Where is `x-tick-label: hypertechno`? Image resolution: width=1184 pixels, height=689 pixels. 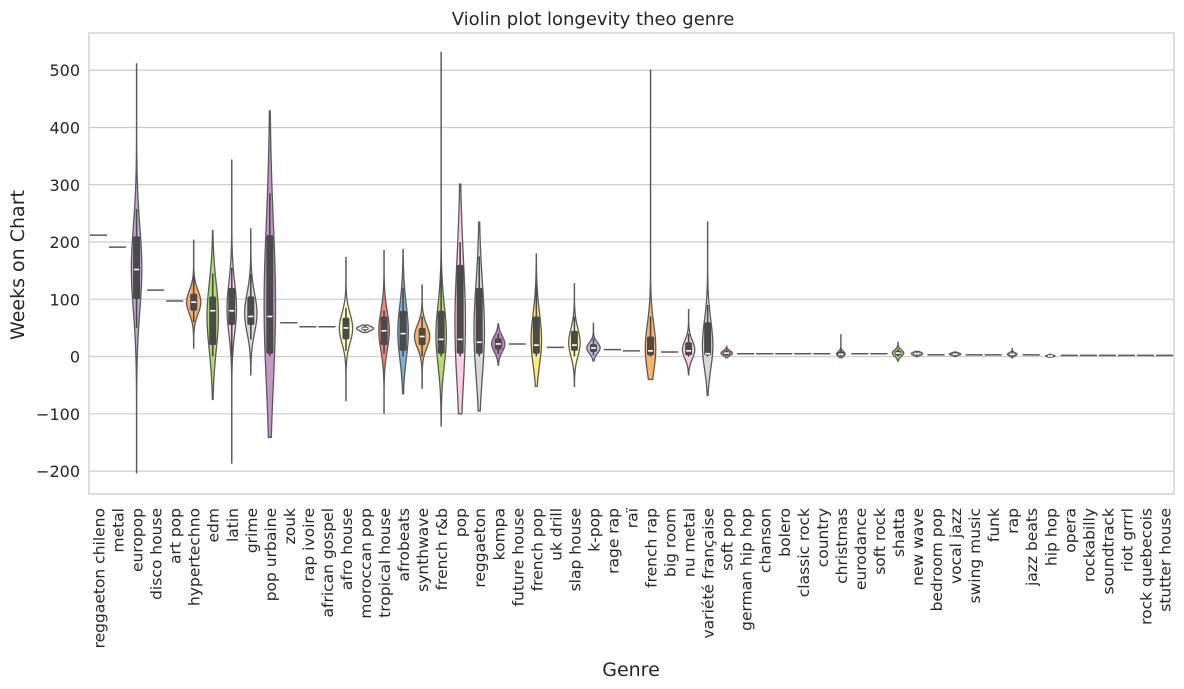 x-tick-label: hypertechno is located at coordinates (195, 557).